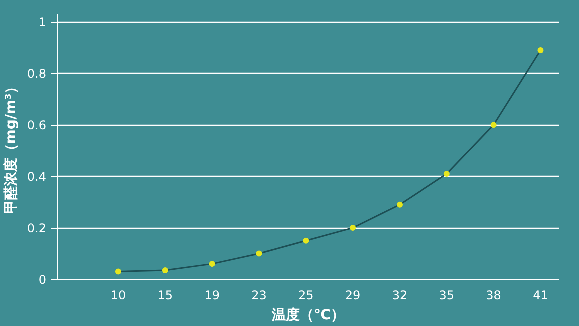  I want to click on x-tick-label: 10, so click(118, 295).